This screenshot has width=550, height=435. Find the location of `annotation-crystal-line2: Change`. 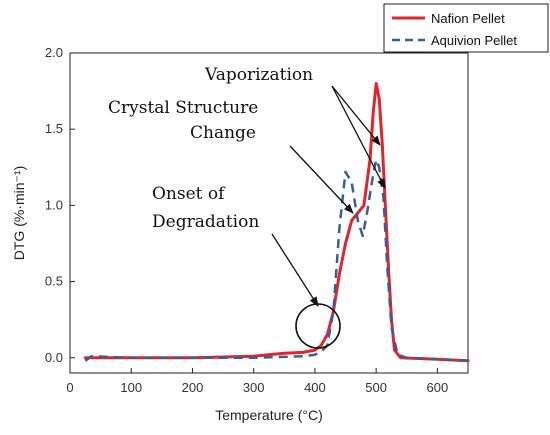

annotation-crystal-line2: Change is located at coordinates (223, 133).